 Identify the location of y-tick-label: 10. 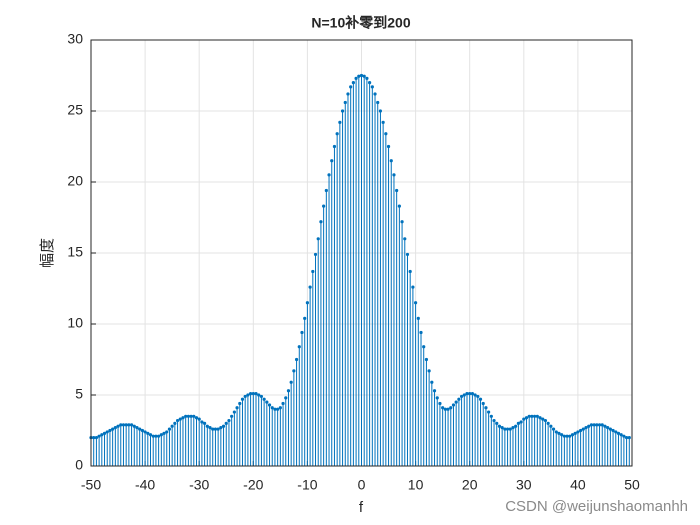
(75, 323).